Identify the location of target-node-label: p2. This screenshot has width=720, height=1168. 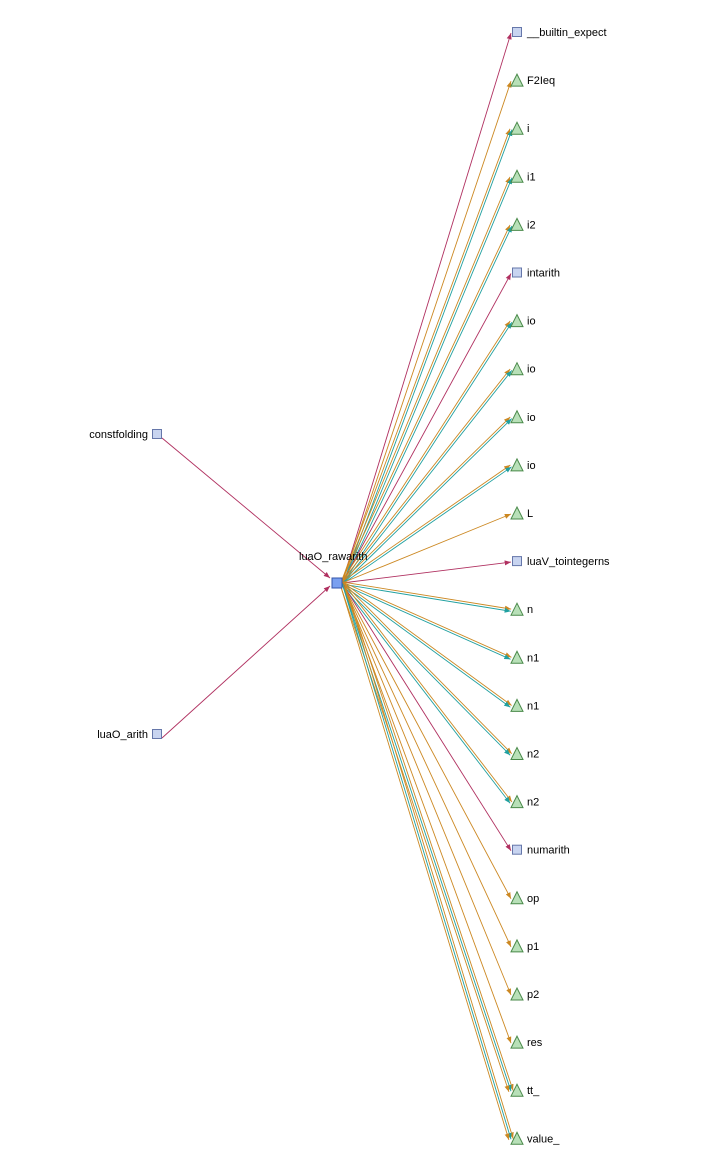
(533, 995).